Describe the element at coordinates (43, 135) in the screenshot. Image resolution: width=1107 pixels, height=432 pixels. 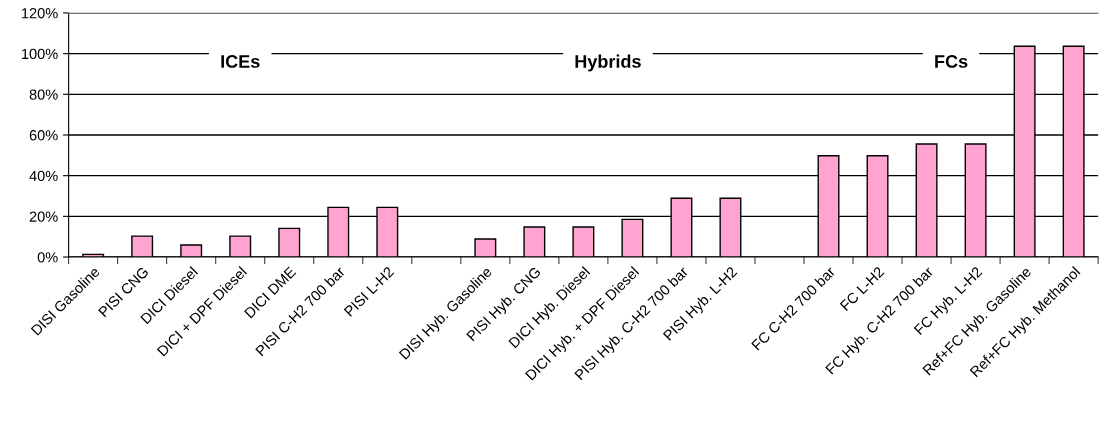
I see `y-tick-label: 60%` at that location.